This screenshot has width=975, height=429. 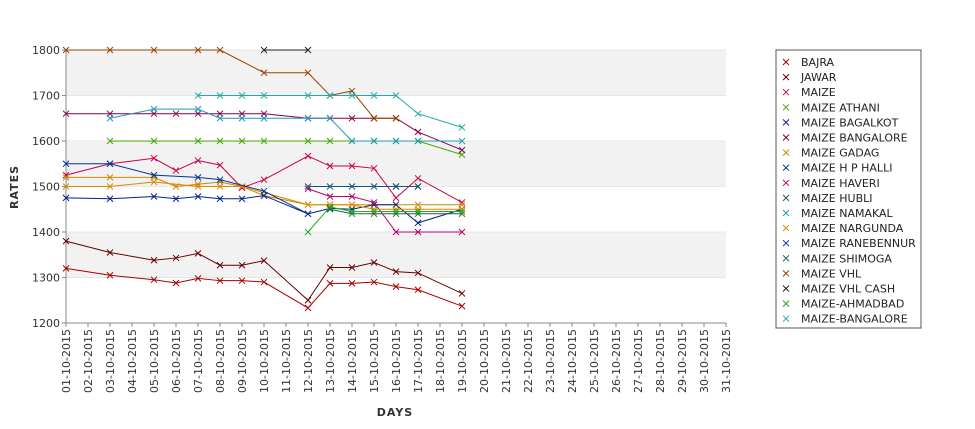 What do you see at coordinates (809, 92) in the screenshot?
I see `legend-item: MAIZE` at bounding box center [809, 92].